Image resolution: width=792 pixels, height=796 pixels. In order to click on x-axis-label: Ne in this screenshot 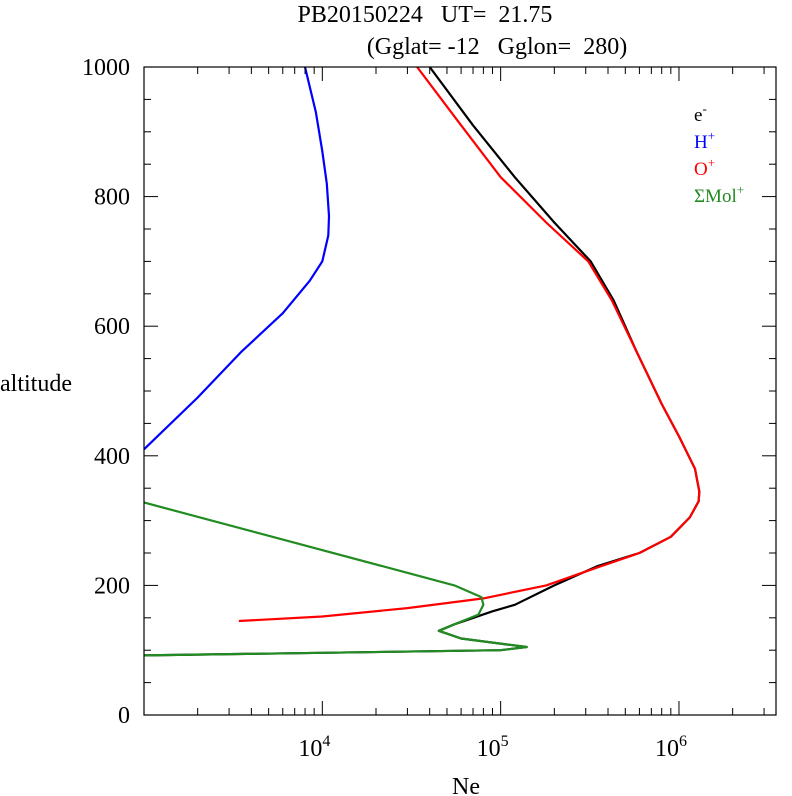, I will do `click(466, 785)`.